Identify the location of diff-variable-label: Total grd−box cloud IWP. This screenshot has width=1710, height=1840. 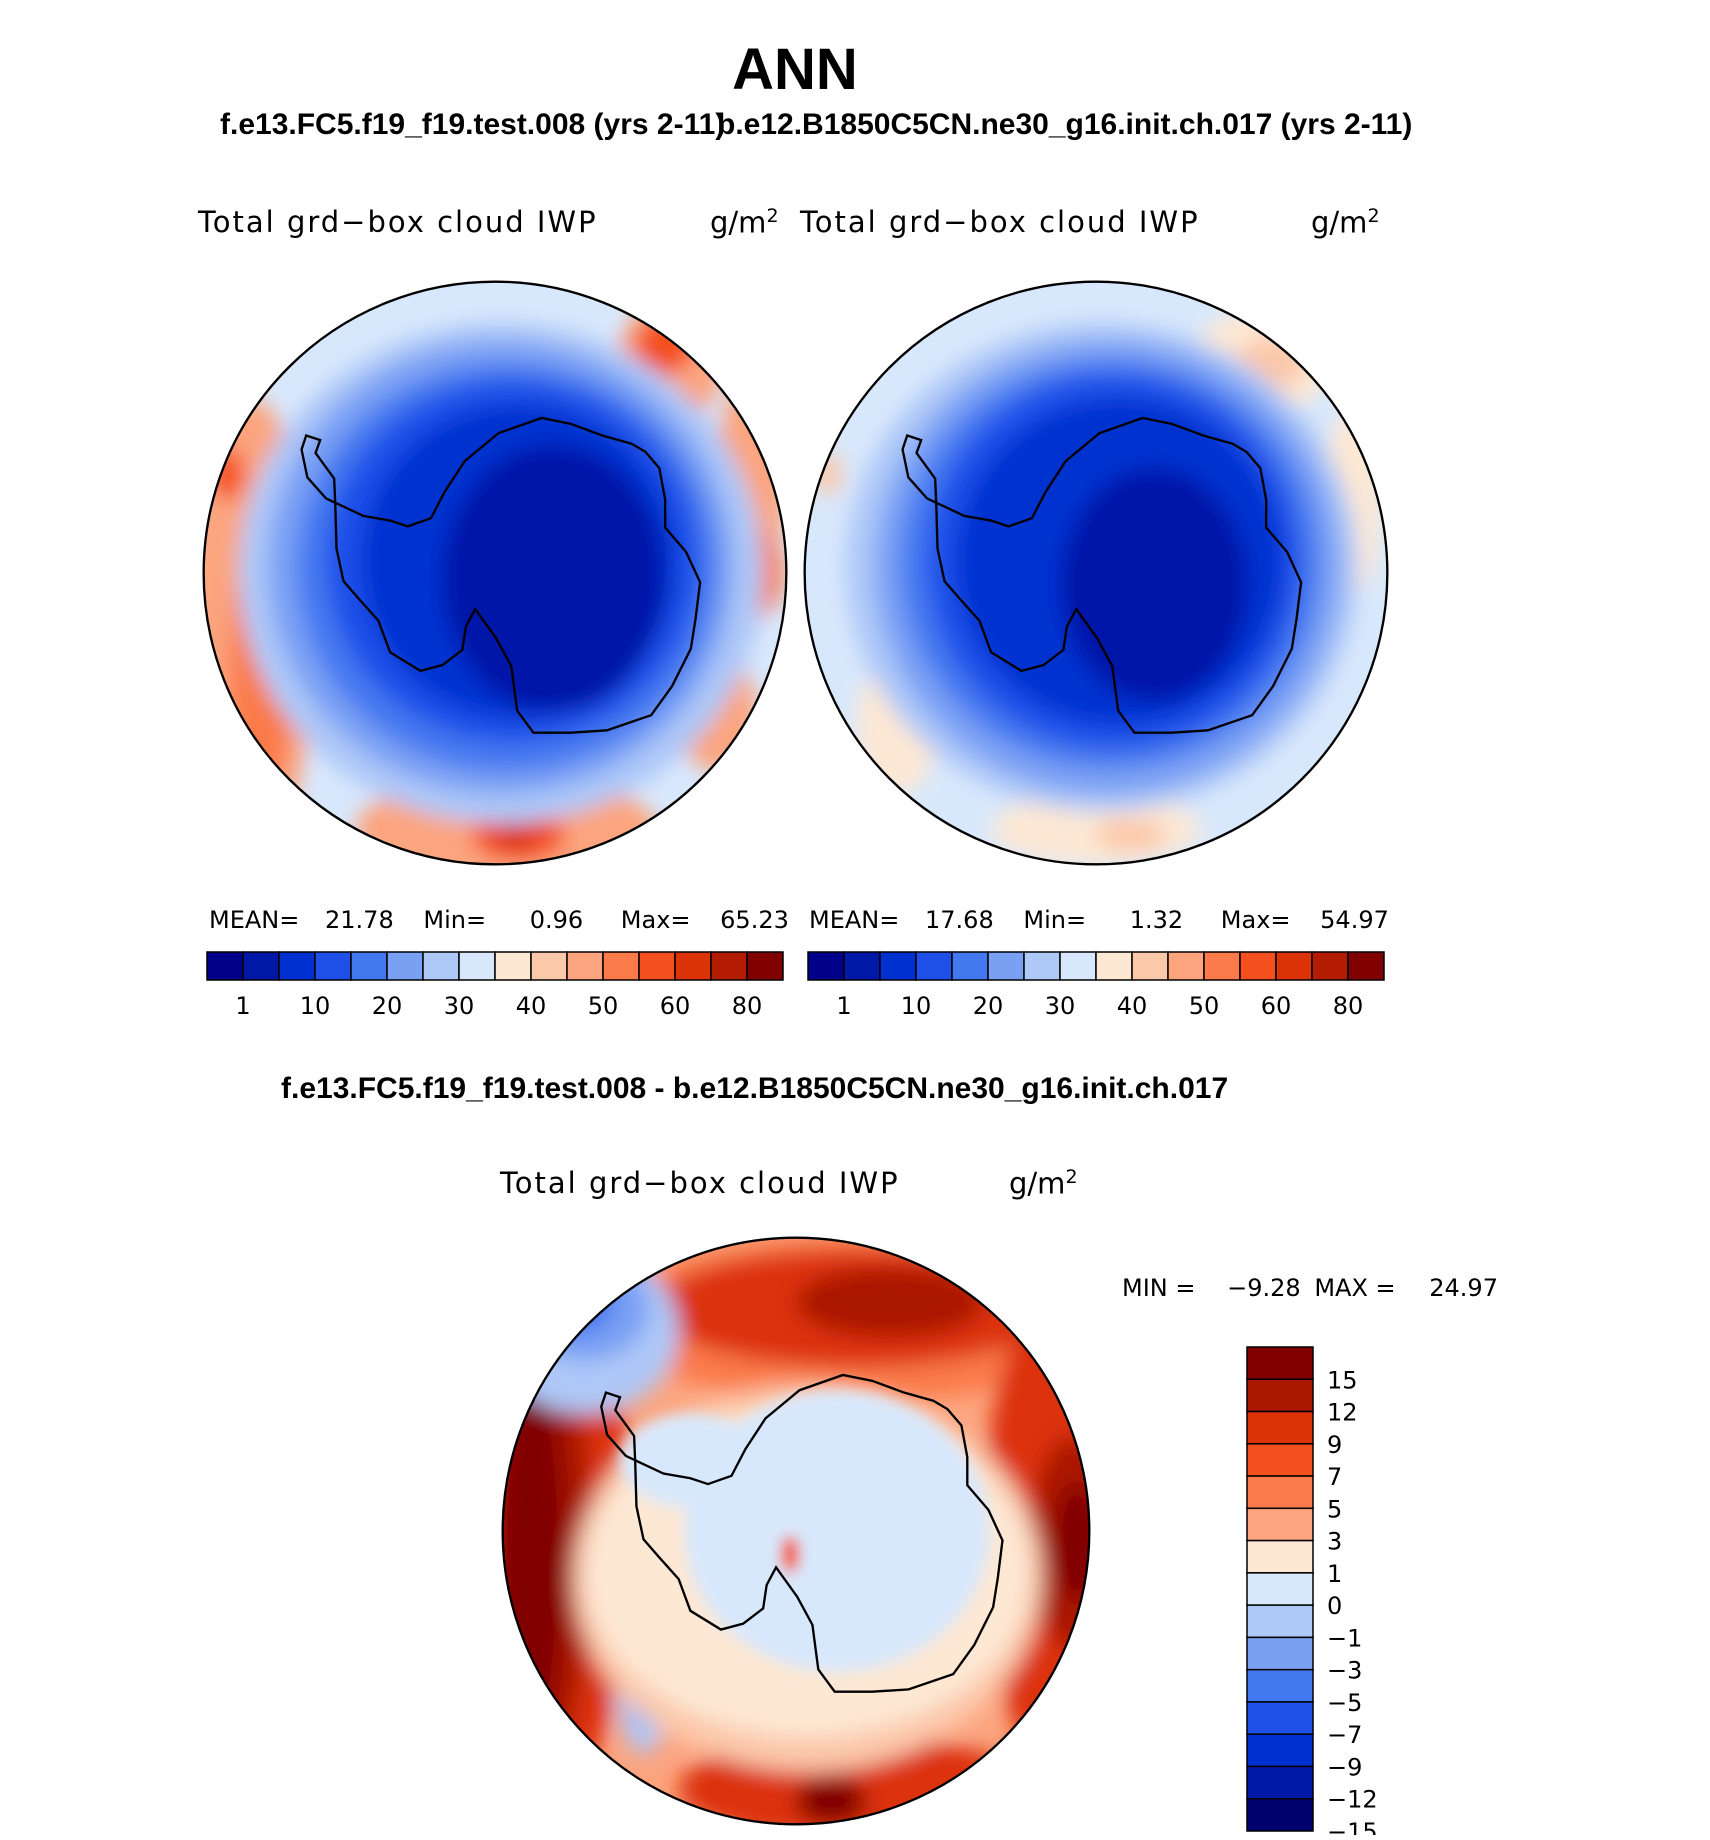
(700, 1183).